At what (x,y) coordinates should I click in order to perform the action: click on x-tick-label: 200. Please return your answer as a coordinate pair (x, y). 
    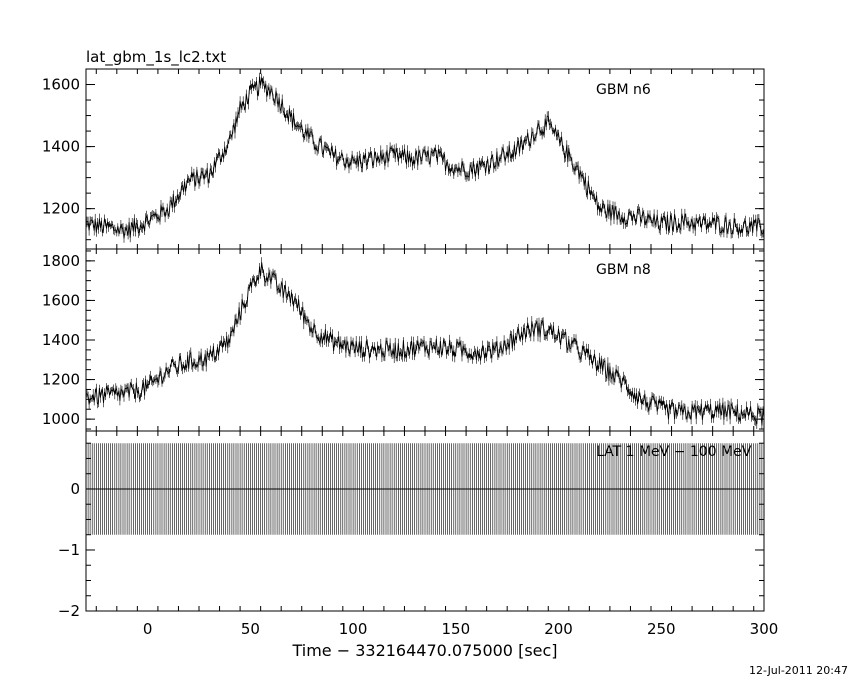
    Looking at the image, I should click on (558, 629).